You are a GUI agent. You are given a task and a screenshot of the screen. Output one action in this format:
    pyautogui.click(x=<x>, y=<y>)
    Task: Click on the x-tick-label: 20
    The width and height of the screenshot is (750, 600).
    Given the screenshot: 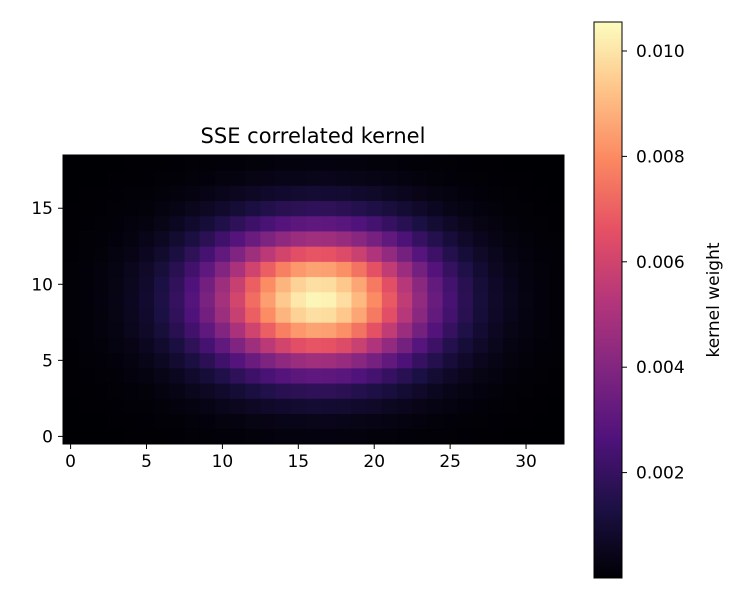 What is the action you would take?
    pyautogui.click(x=374, y=462)
    